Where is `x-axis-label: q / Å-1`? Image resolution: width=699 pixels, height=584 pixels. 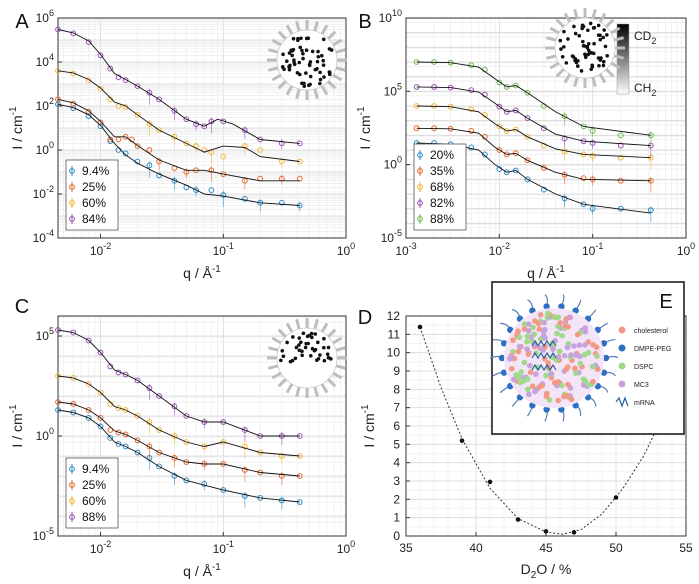 x-axis-label: q / Å-1 is located at coordinates (202, 570).